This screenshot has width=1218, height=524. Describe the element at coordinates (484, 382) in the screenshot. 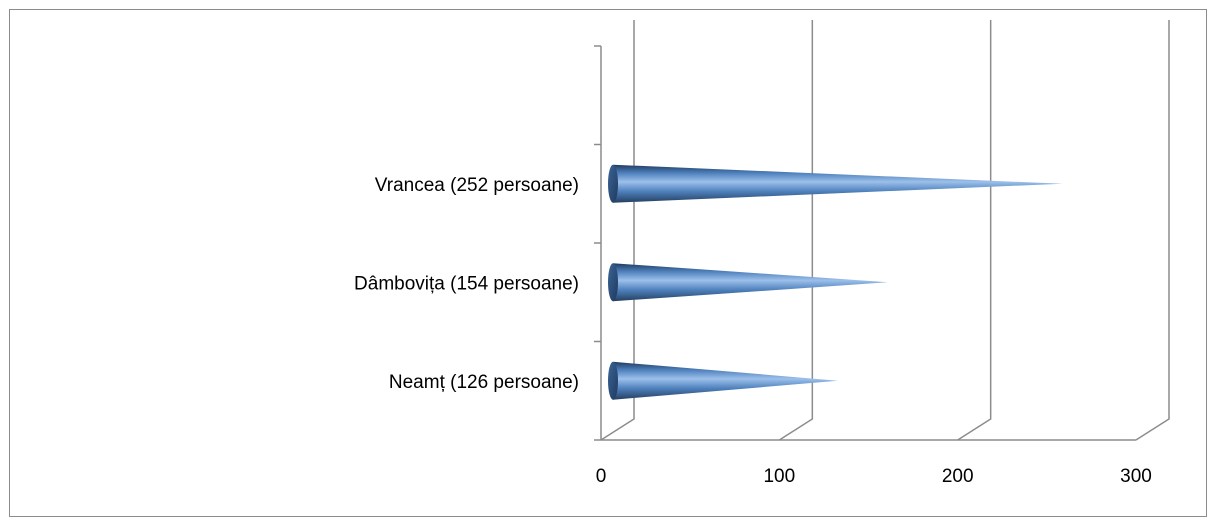

I see `category-label: Neamț (126 persoane)` at that location.